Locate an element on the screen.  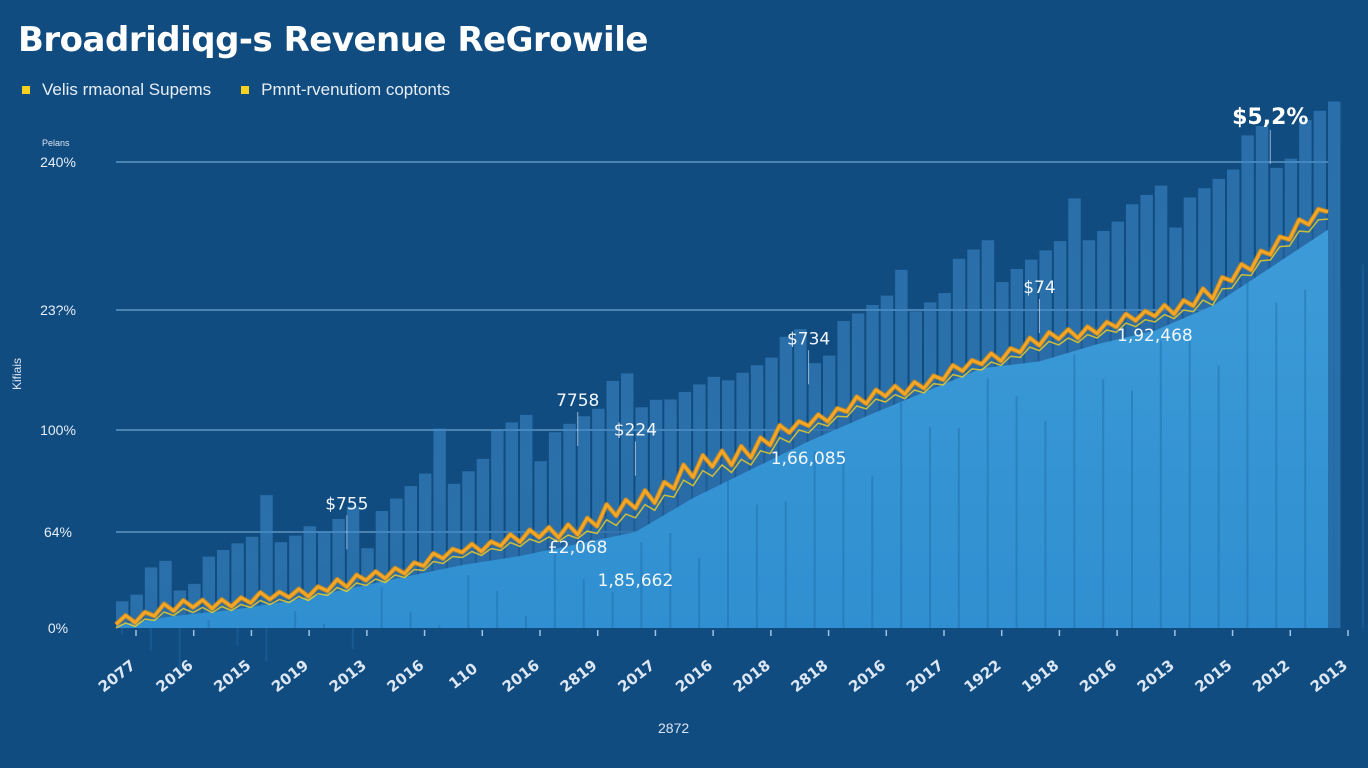
data-label: $755 is located at coordinates (346, 504).